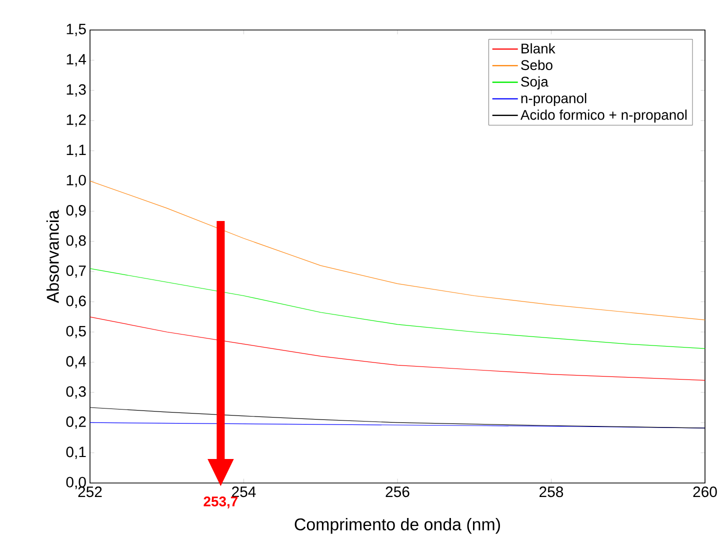  What do you see at coordinates (221, 502) in the screenshot?
I see `ref-line-label: 253,7` at bounding box center [221, 502].